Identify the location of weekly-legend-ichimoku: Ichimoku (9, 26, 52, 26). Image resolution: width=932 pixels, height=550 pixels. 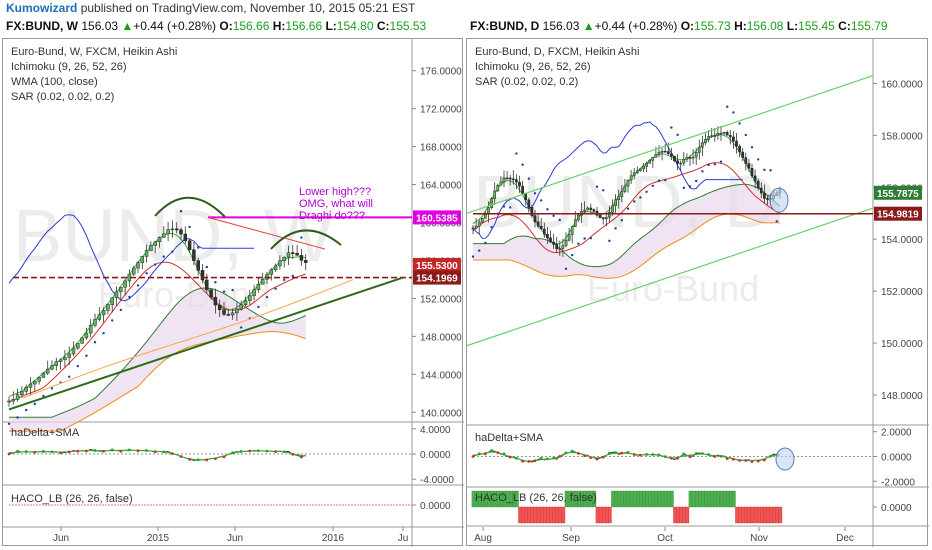
(69, 67).